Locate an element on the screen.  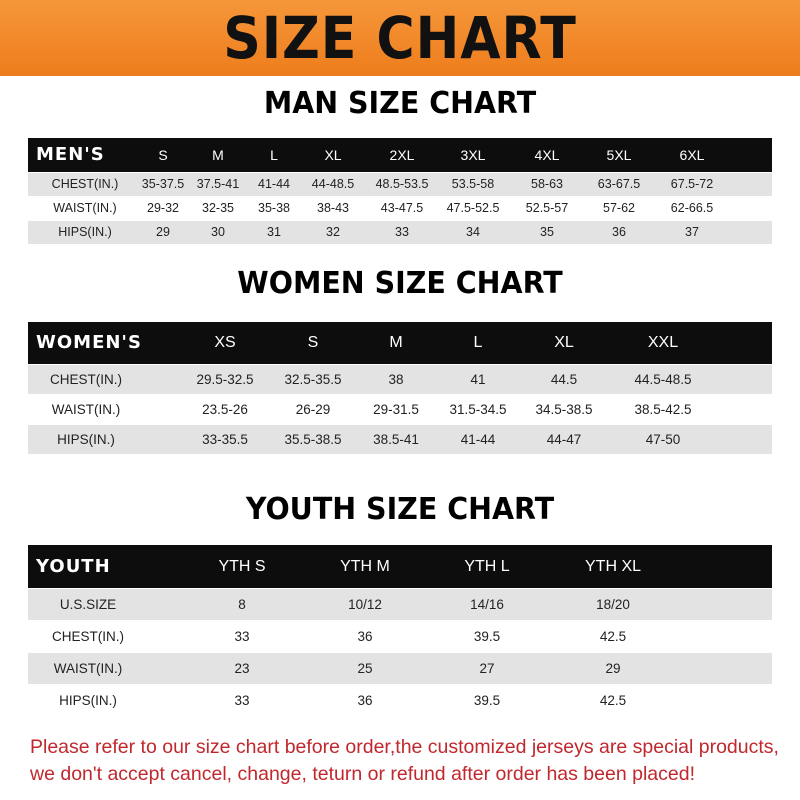
table-cell: 10/12 is located at coordinates (365, 604).